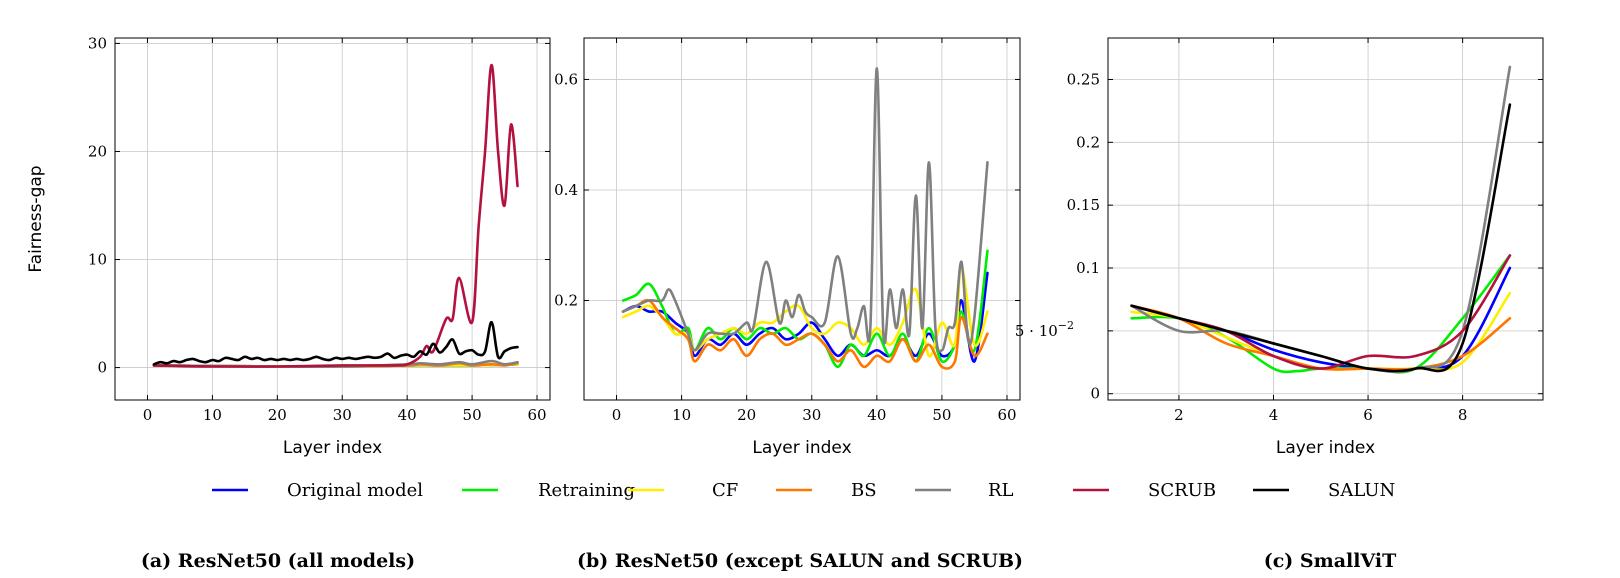 This screenshot has height=578, width=1620. What do you see at coordinates (97, 151) in the screenshot?
I see `y-tick-label: 20` at bounding box center [97, 151].